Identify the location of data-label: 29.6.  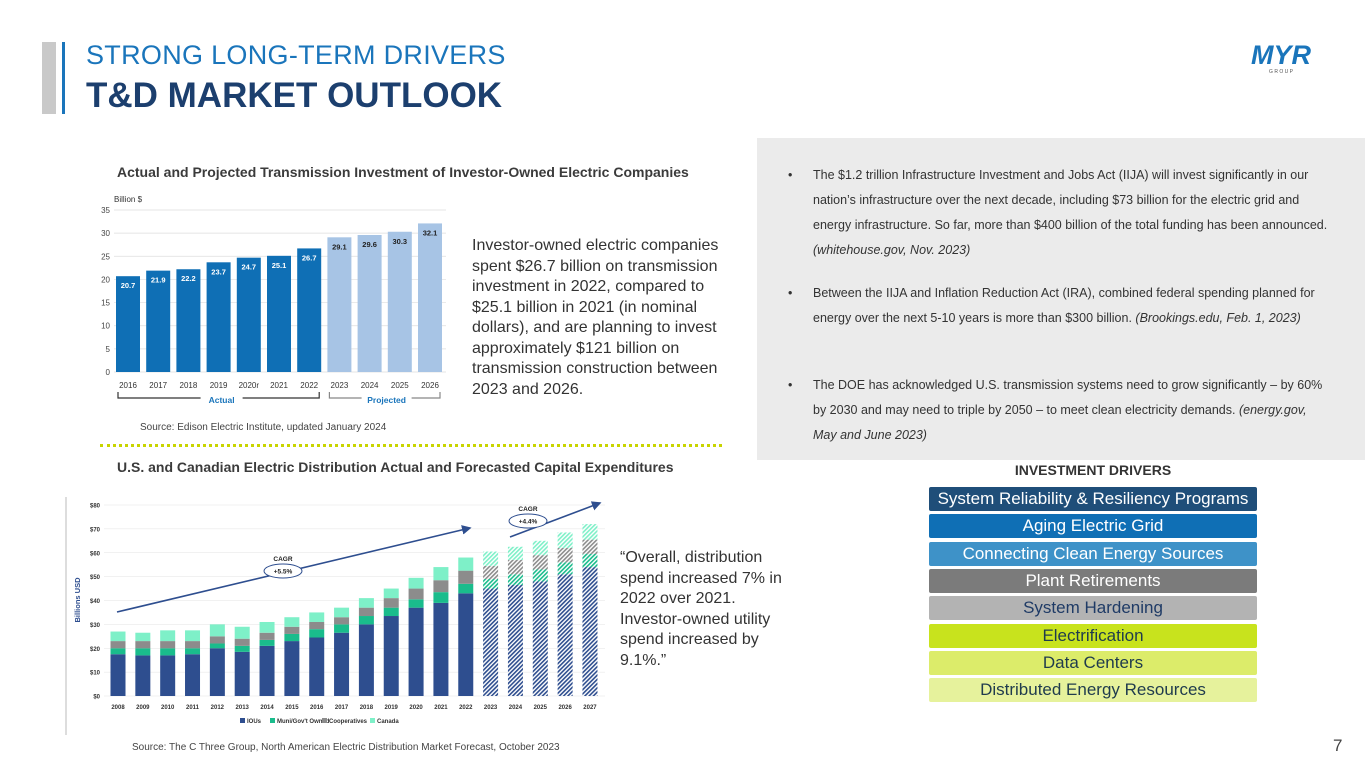
(369, 244).